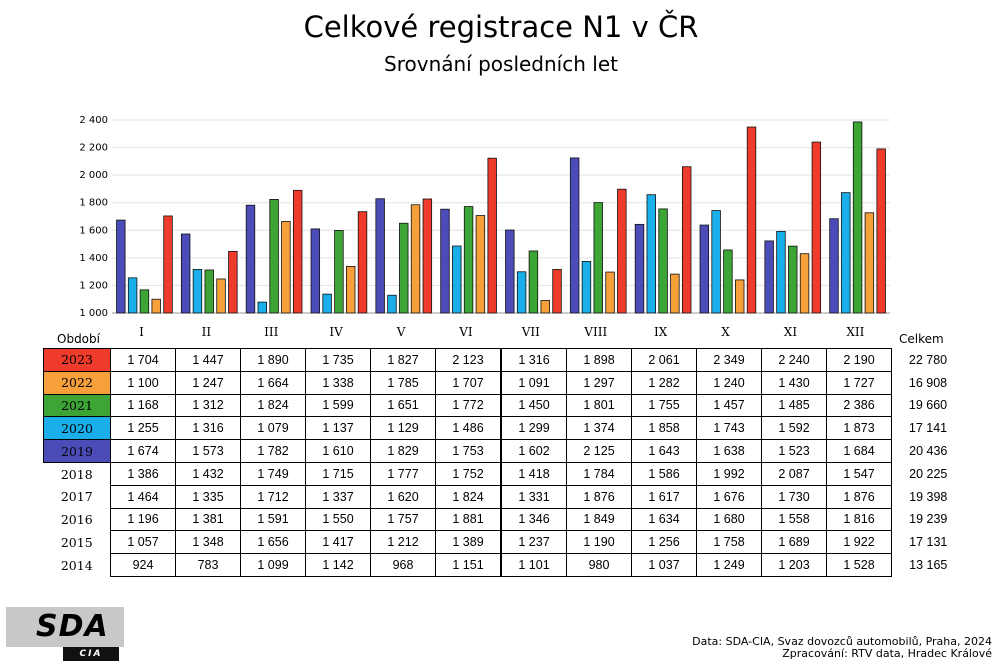 The width and height of the screenshot is (1002, 668). I want to click on bar-2021-I, so click(144, 301).